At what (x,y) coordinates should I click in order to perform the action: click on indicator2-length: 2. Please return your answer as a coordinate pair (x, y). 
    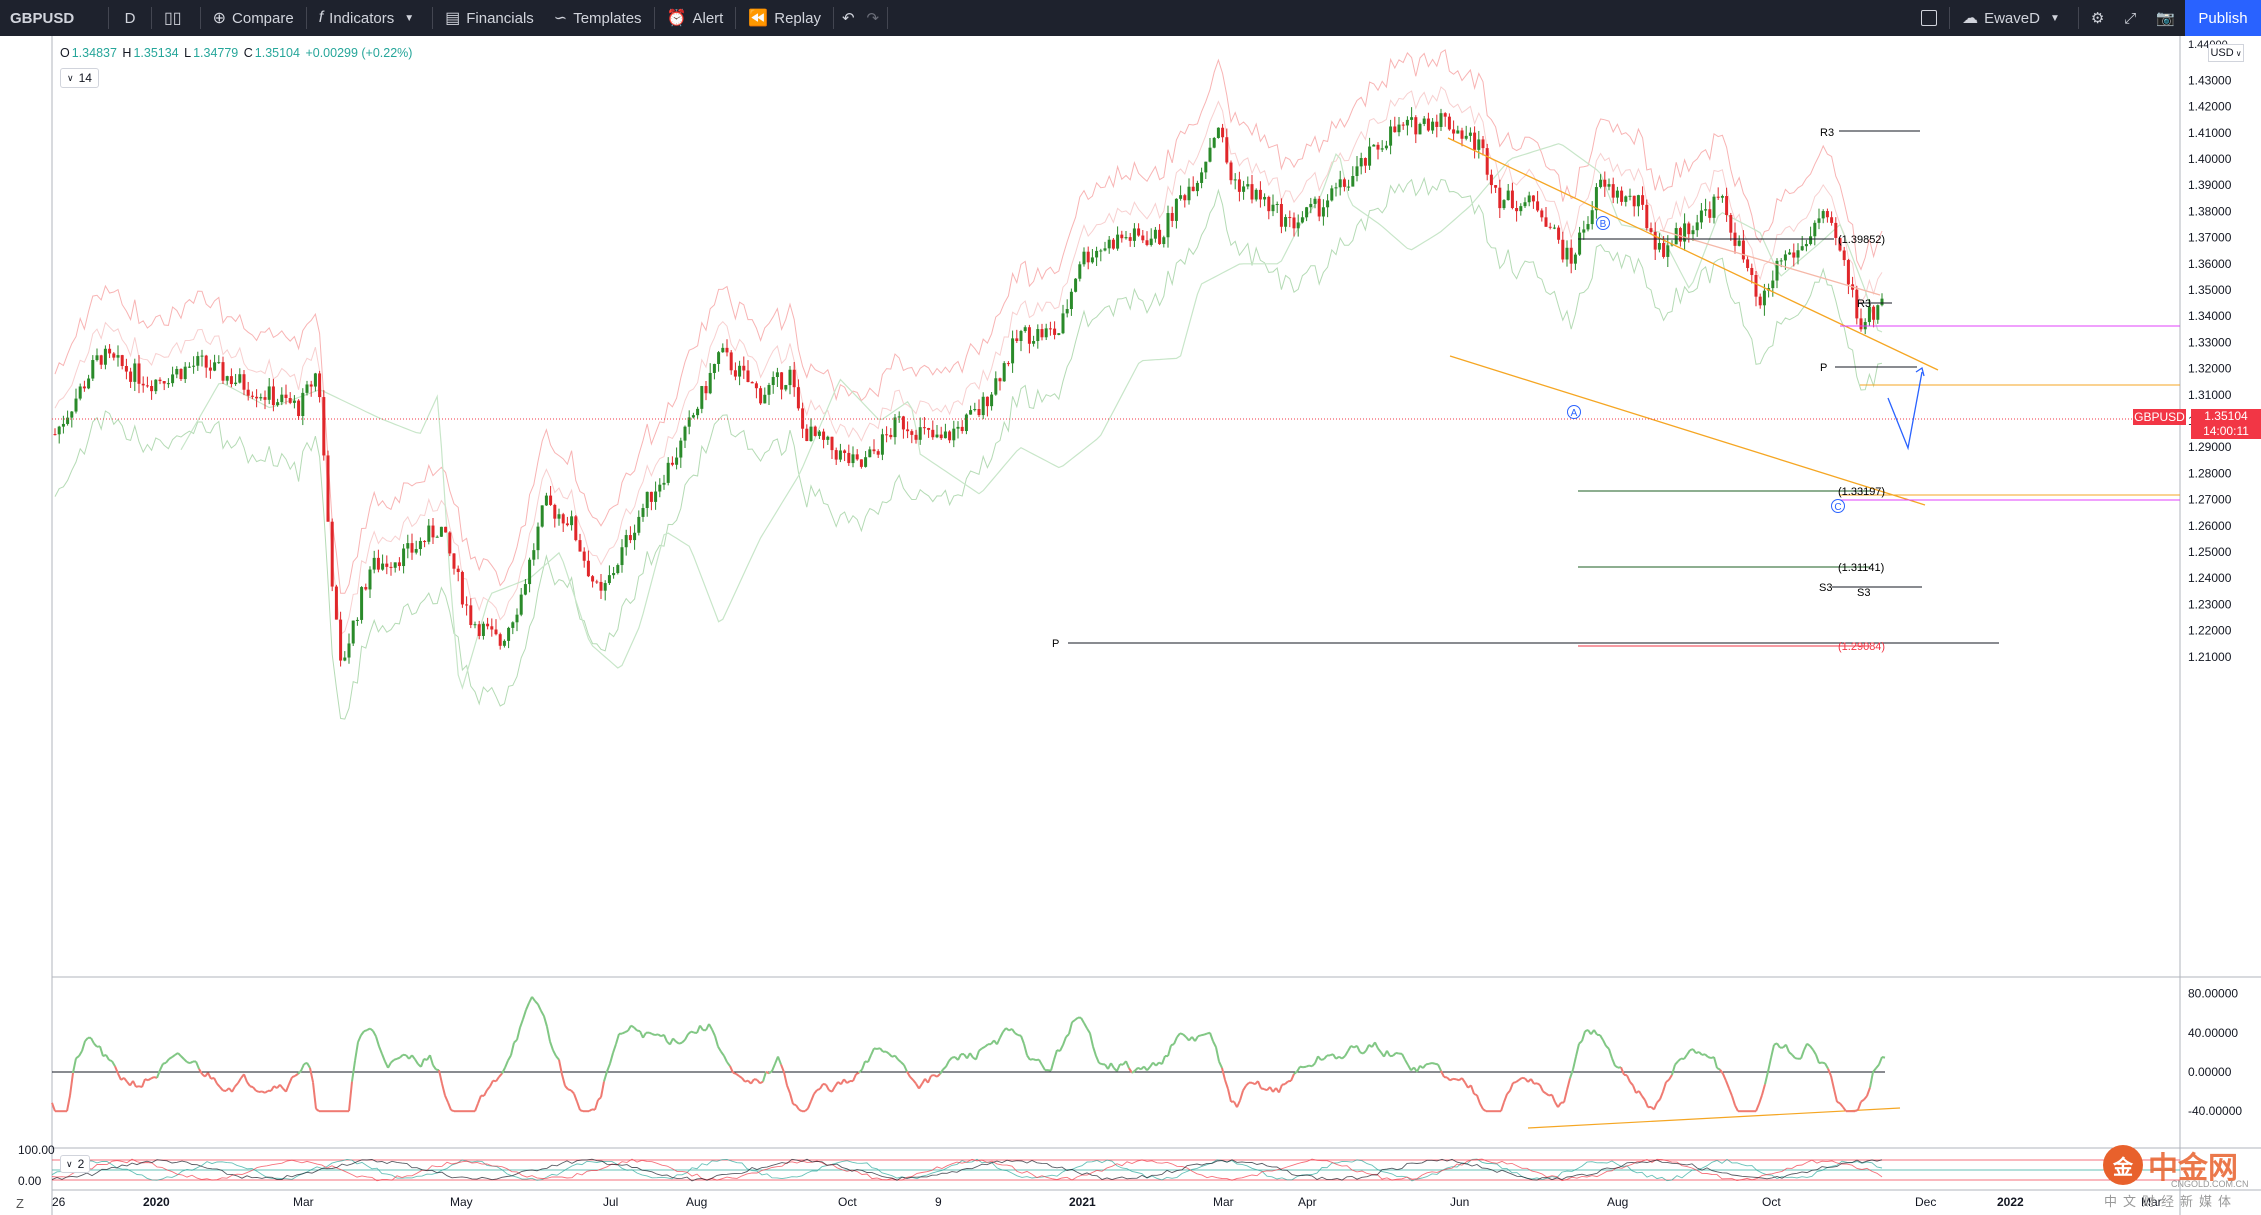
    Looking at the image, I should click on (81, 1164).